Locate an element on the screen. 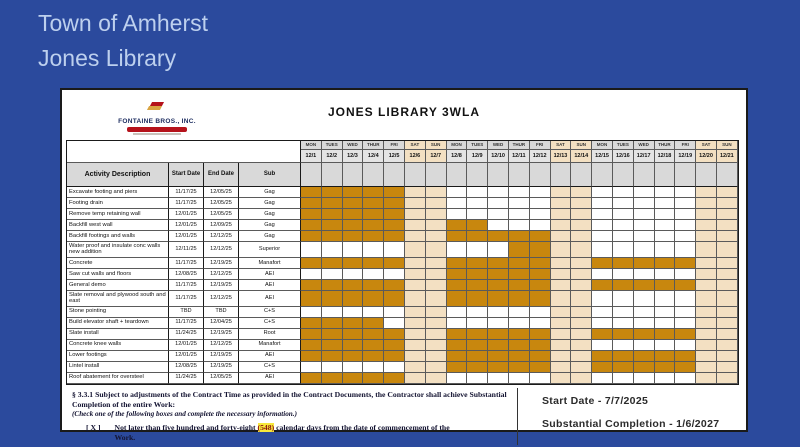 The height and width of the screenshot is (447, 800). day-header-cell: SAT is located at coordinates (415, 145).